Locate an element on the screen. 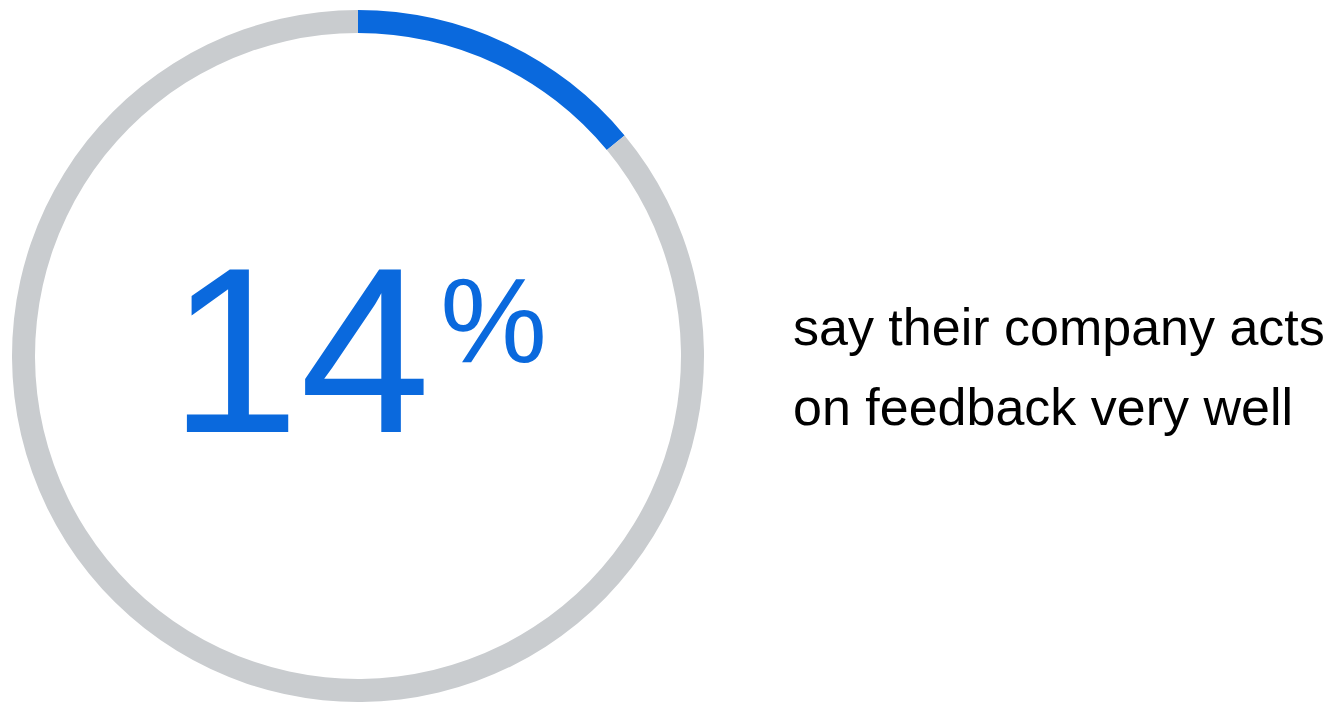 This screenshot has width=1331, height=702. text: say their company acts on feedback very well is located at coordinates (1059, 367).